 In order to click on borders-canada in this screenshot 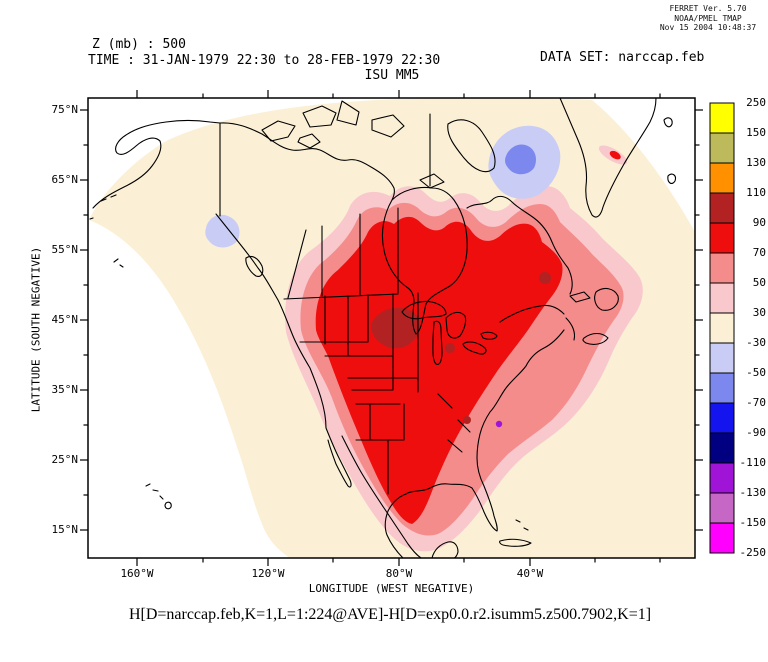, I will do `click(359, 206)`.